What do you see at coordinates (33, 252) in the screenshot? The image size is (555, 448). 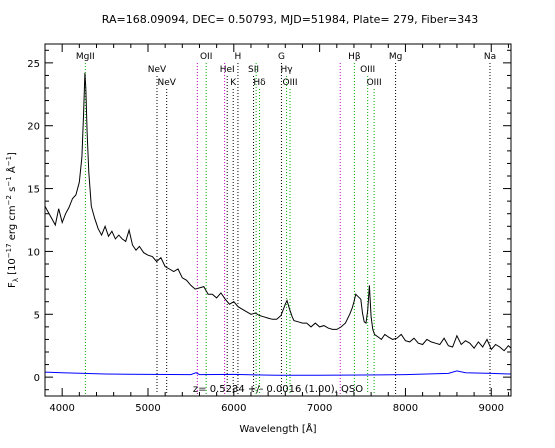 I see `y-tick-label: 10` at bounding box center [33, 252].